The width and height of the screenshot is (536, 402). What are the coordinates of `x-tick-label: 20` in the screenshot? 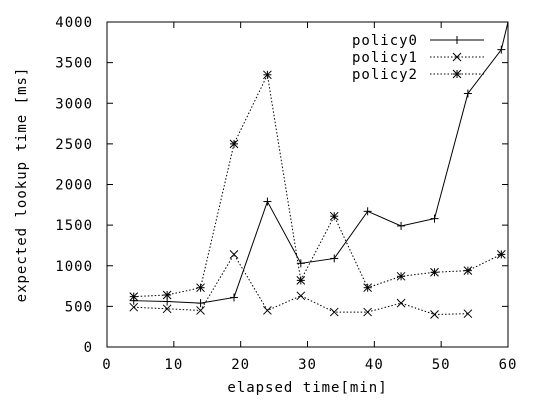 It's located at (240, 365).